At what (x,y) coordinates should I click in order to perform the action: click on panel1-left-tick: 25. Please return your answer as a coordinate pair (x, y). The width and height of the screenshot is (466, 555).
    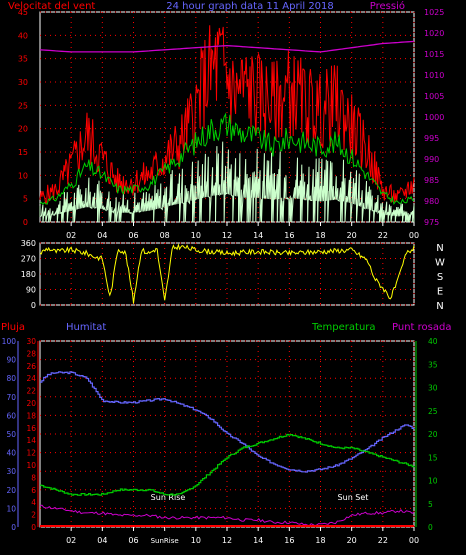
    Looking at the image, I should click on (23, 105).